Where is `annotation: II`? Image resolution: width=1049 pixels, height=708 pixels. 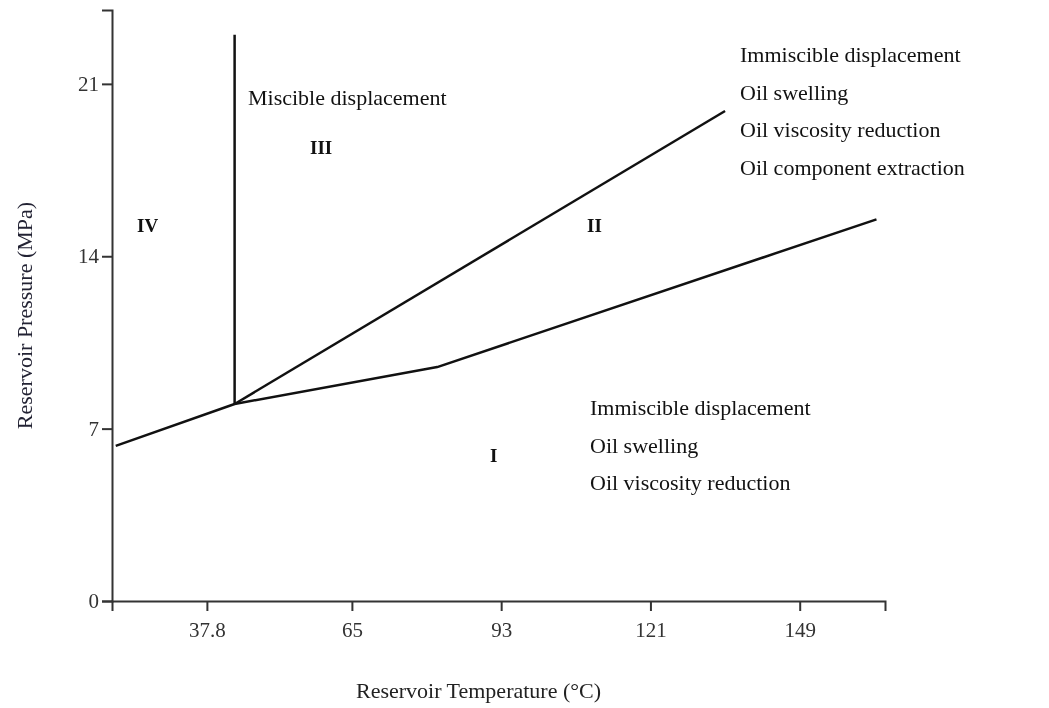
annotation: II is located at coordinates (594, 226).